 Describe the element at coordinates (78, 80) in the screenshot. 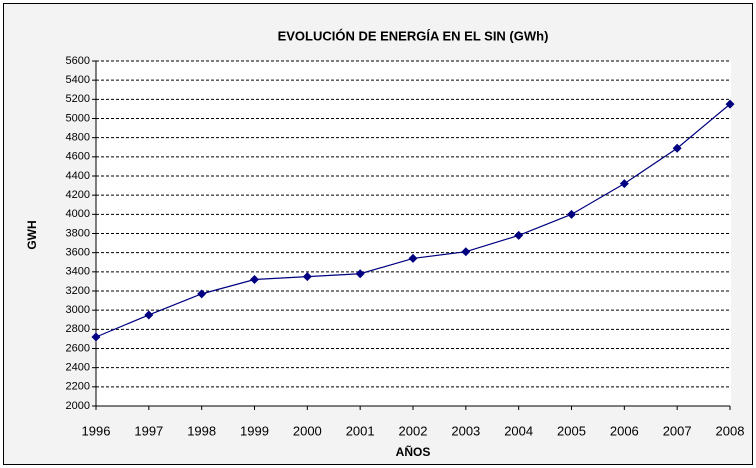

I see `y-tick-label: 5400` at that location.